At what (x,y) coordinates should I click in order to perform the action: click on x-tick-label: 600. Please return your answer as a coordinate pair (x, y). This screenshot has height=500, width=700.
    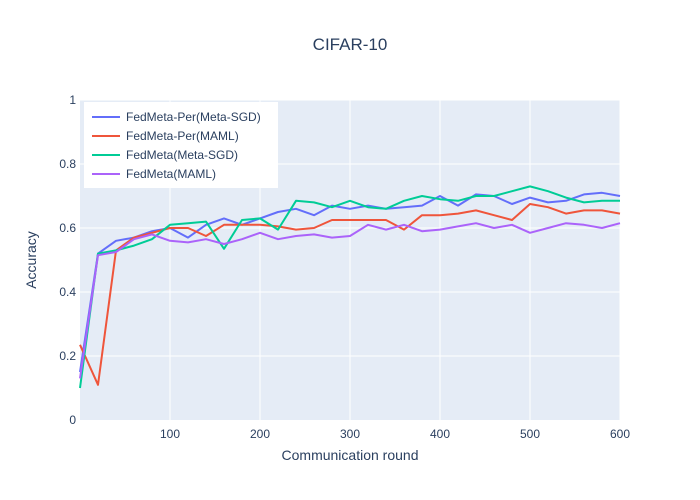
    Looking at the image, I should click on (620, 434).